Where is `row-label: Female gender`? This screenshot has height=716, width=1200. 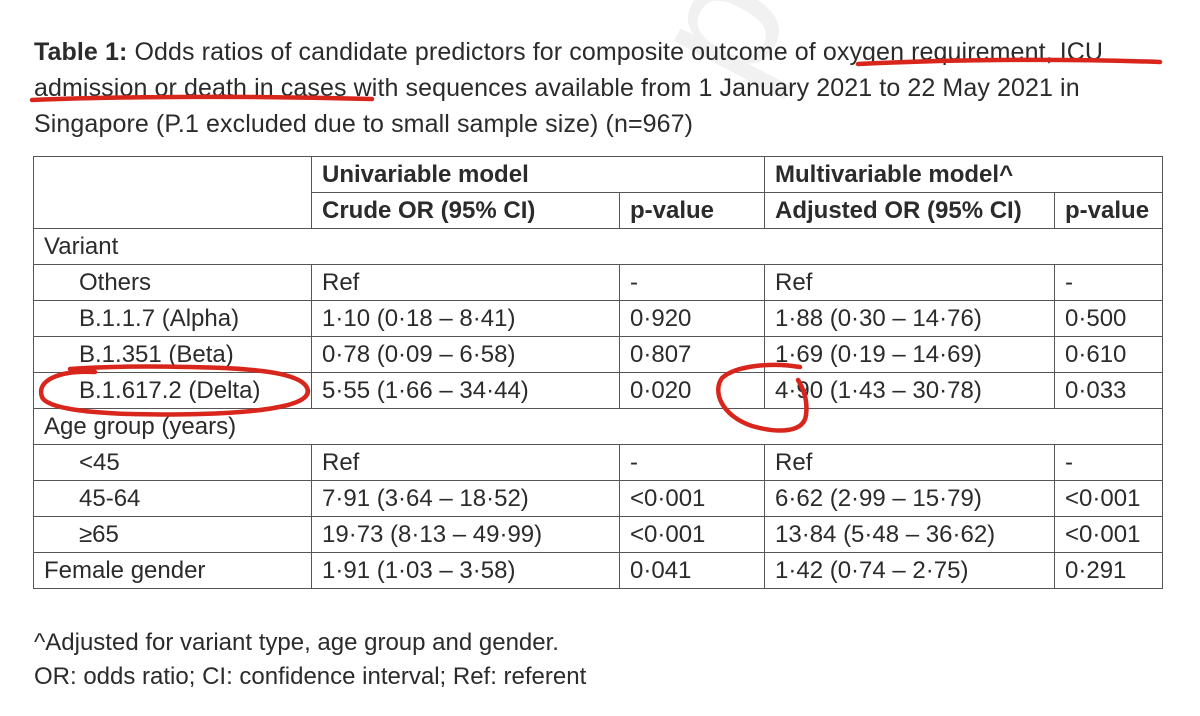 row-label: Female gender is located at coordinates (172, 570).